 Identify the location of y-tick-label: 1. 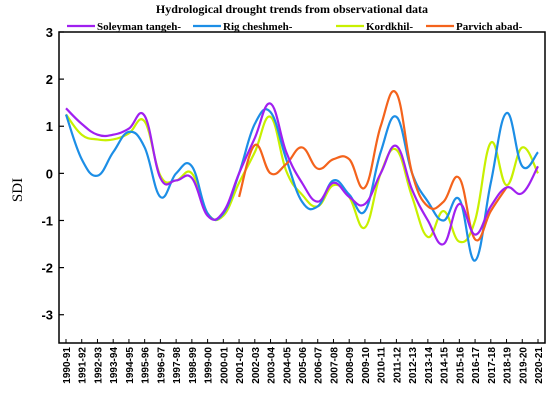
(49, 126).